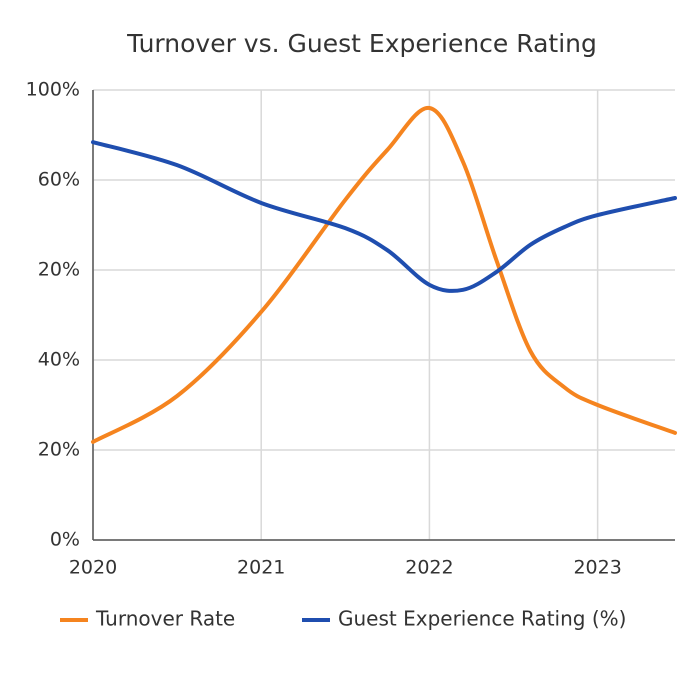  Describe the element at coordinates (165, 619) in the screenshot. I see `legend-label: Turnover Rate` at that location.